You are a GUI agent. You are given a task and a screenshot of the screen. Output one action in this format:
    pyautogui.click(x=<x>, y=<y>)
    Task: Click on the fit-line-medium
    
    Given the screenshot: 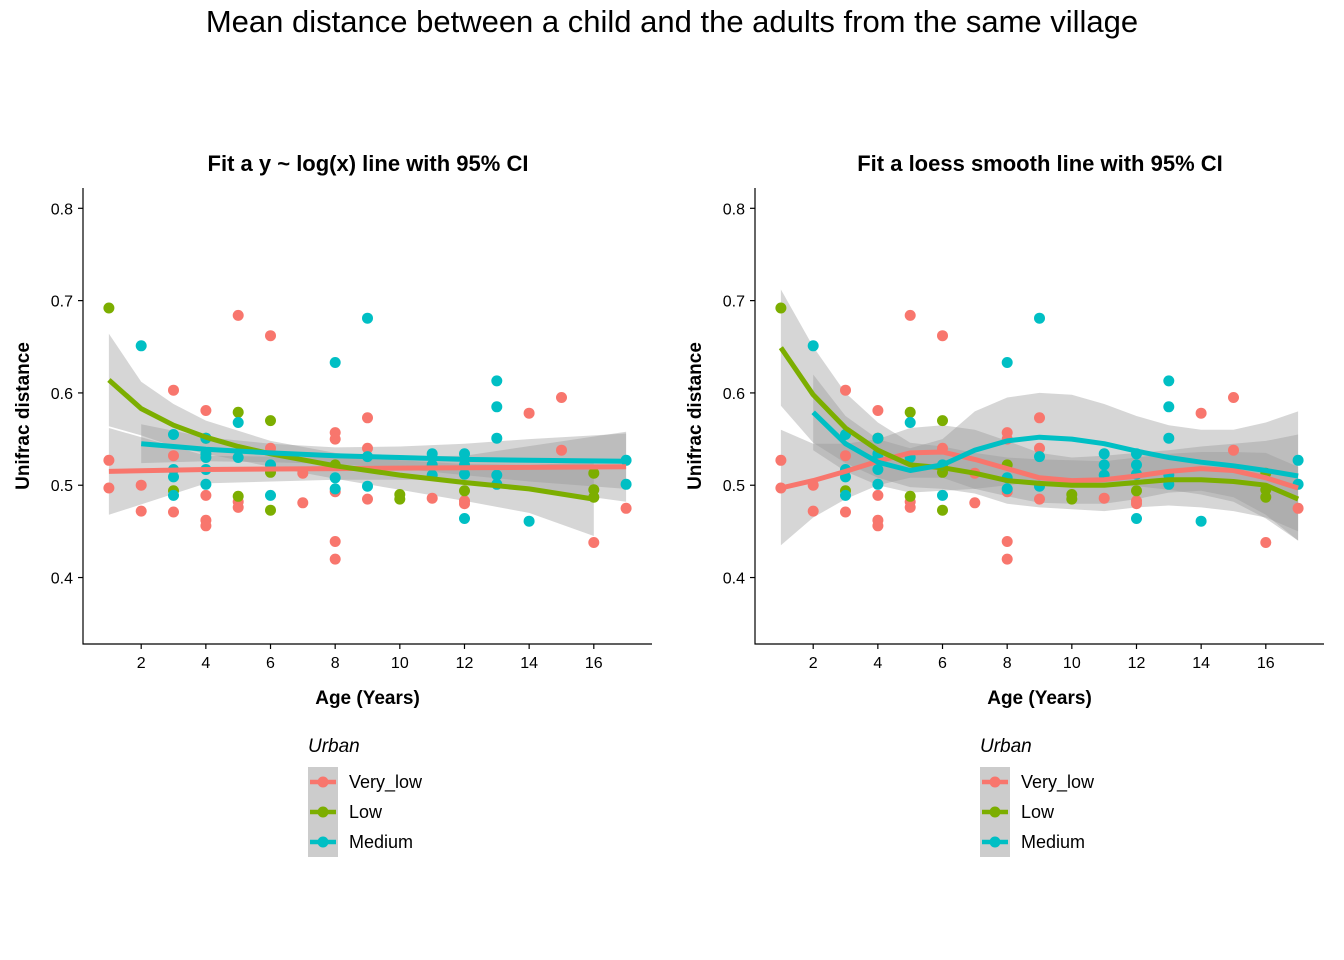 What is the action you would take?
    pyautogui.click(x=383, y=452)
    